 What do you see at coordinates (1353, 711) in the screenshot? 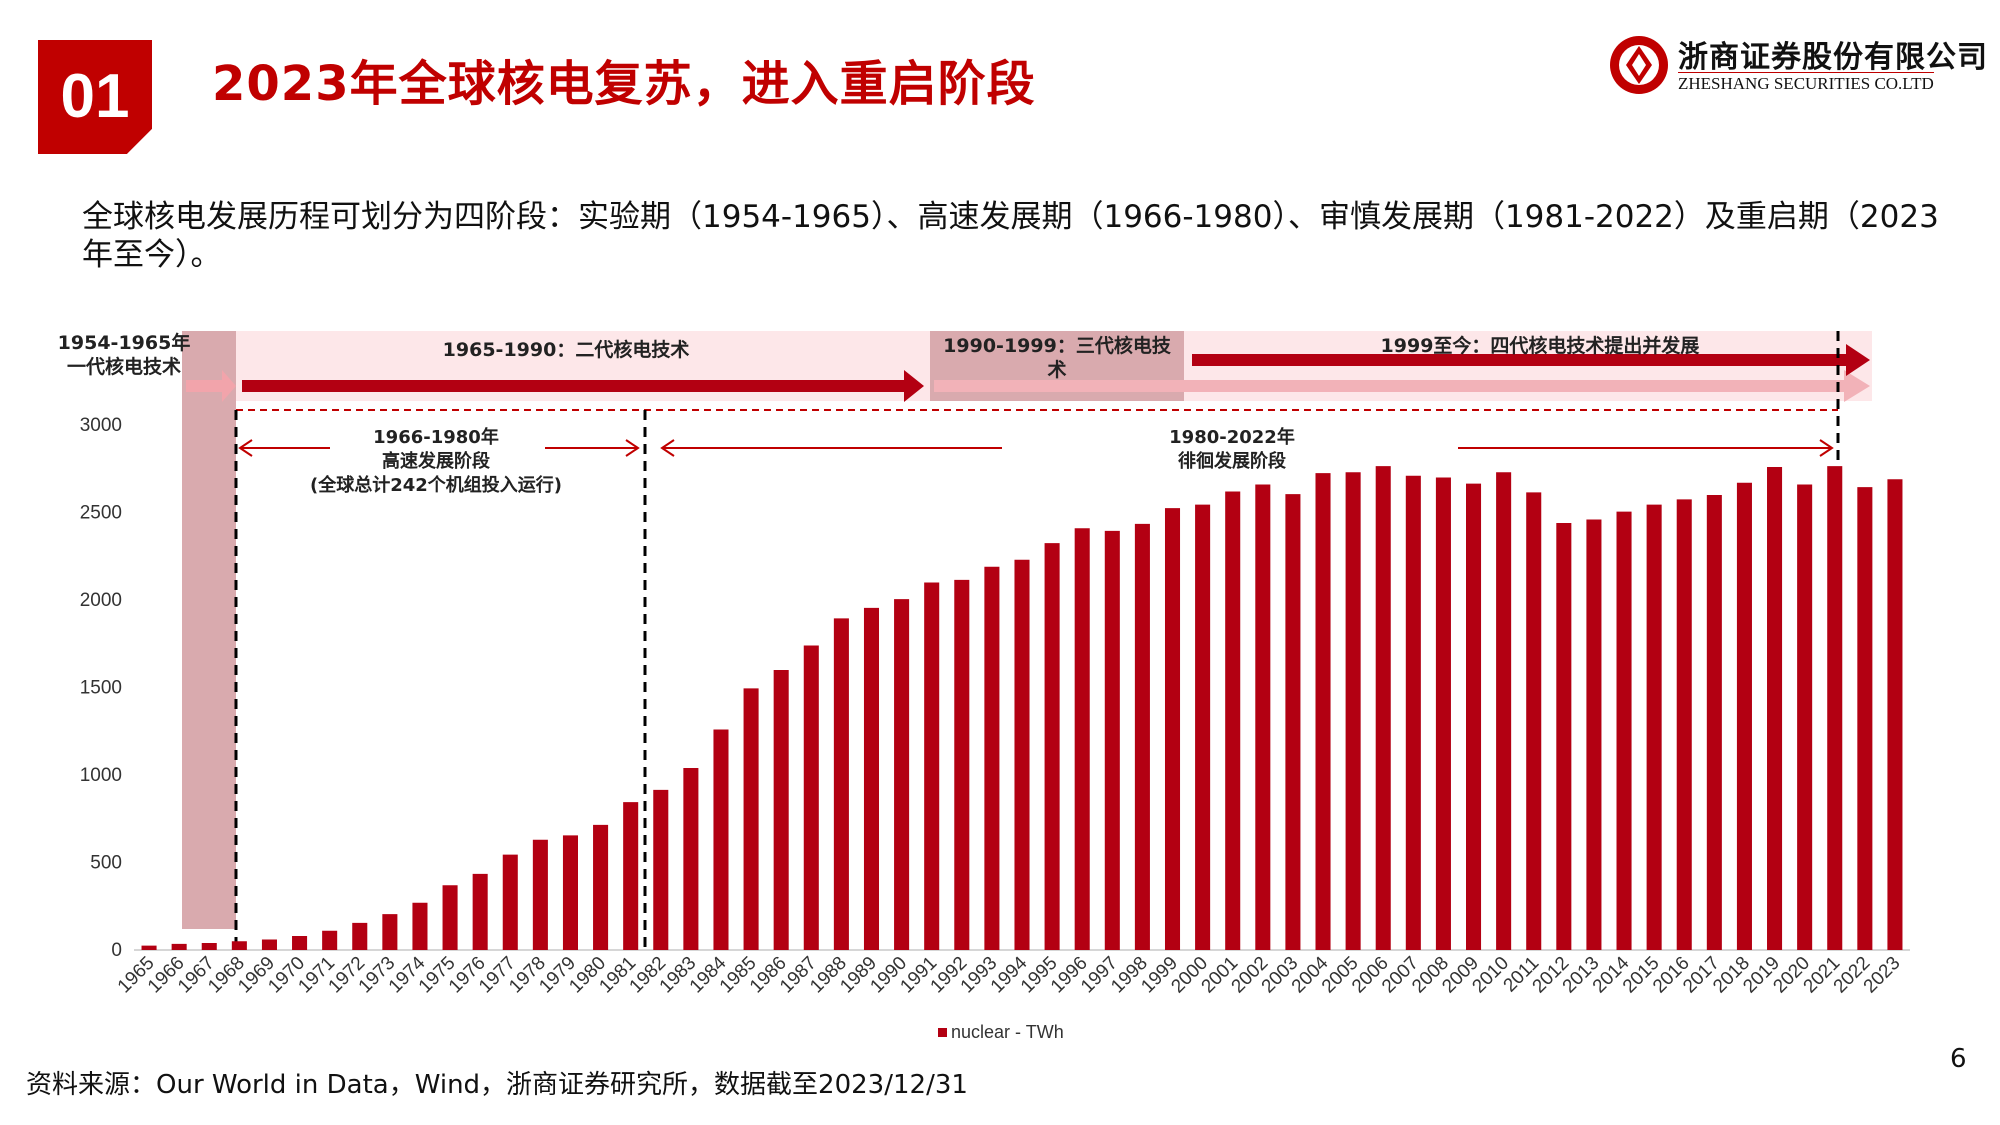
I see `bar-2005` at bounding box center [1353, 711].